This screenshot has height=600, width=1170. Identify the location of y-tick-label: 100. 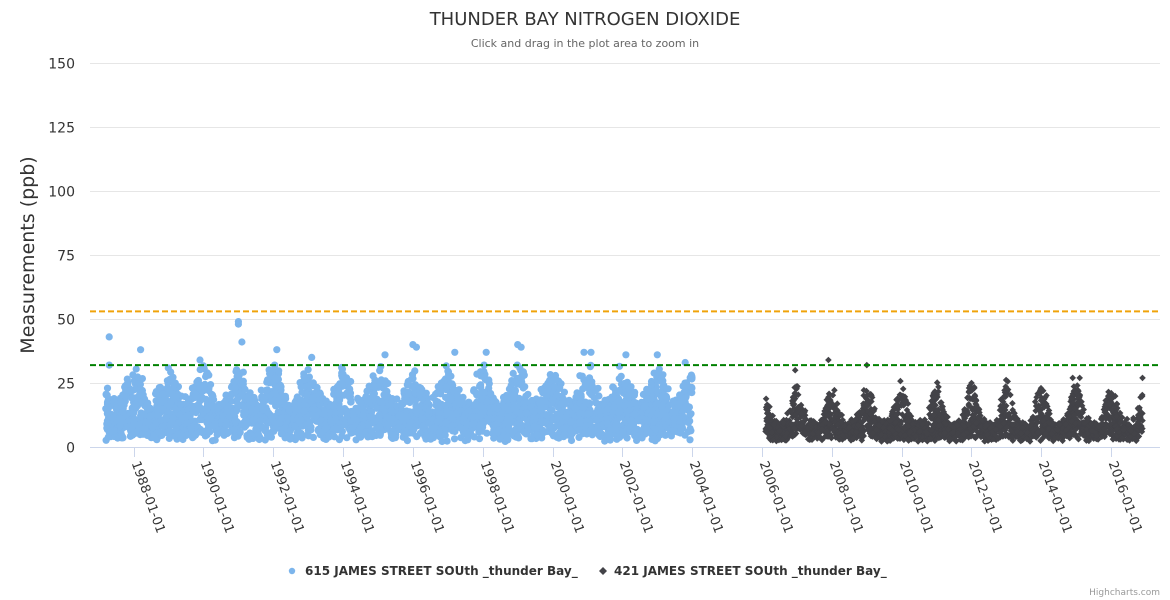
(61, 193).